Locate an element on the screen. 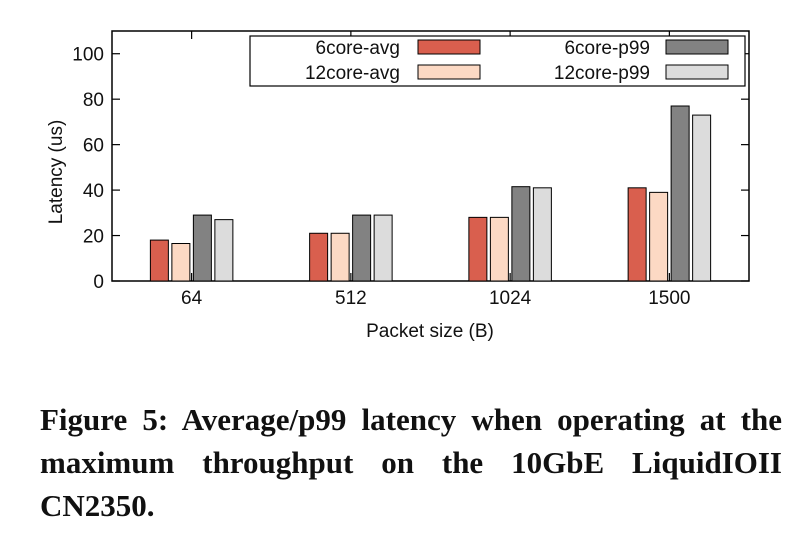 The width and height of the screenshot is (804, 549). y-tick-label: 80 is located at coordinates (93, 100).